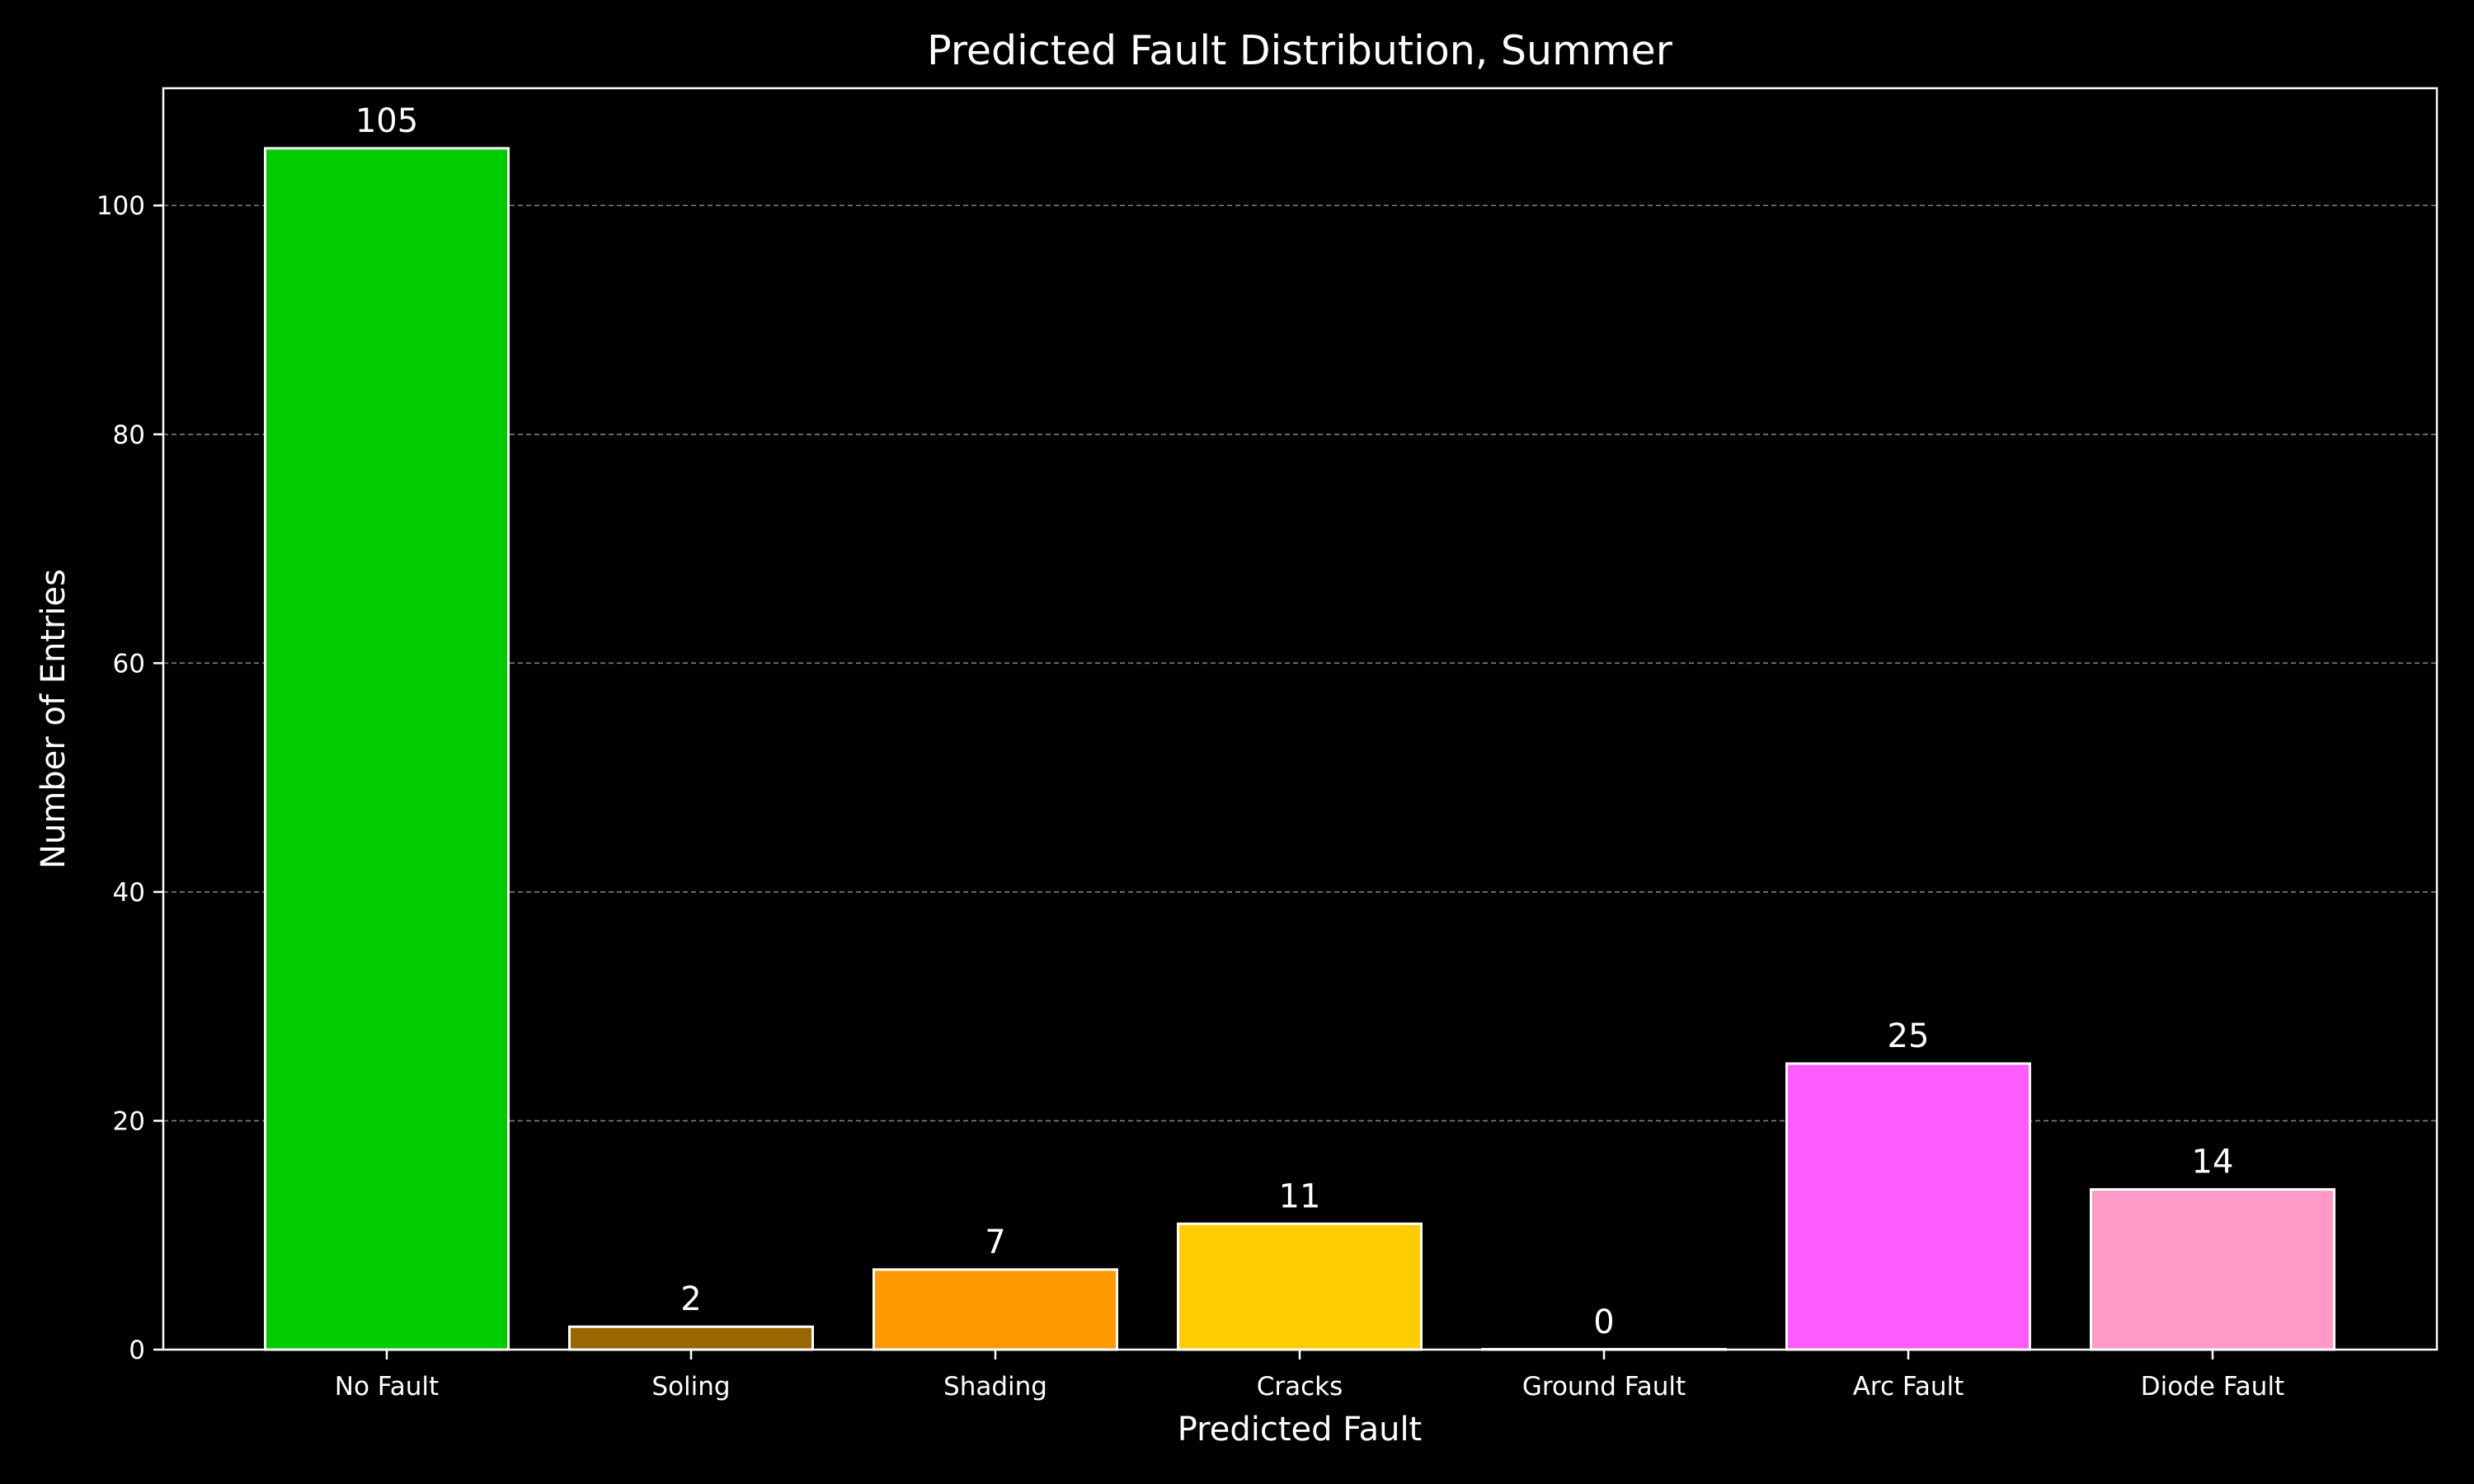 This screenshot has width=2474, height=1484. I want to click on x-axis-label: Predicted Fault, so click(1300, 1430).